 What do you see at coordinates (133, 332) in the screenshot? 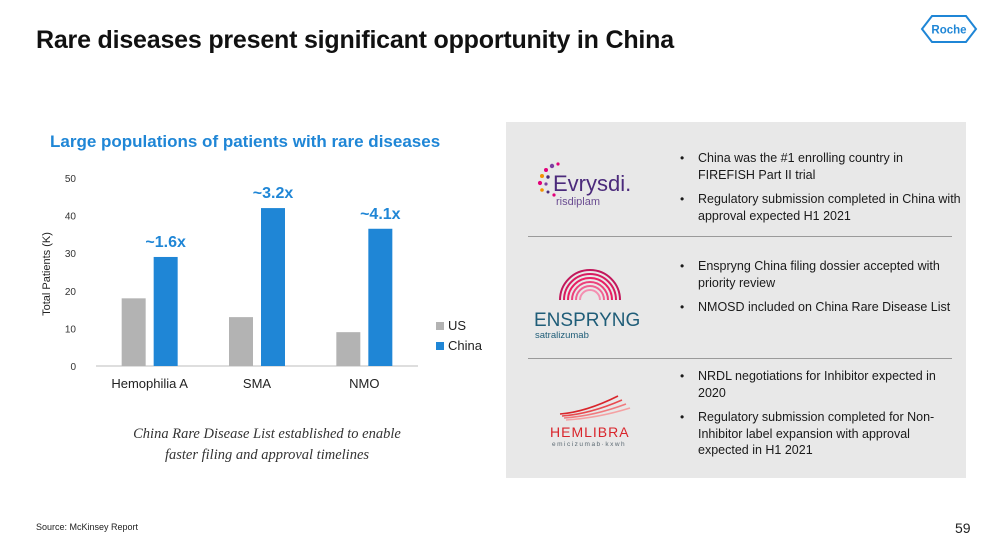
I see `bar-us-hemophilia-a` at bounding box center [133, 332].